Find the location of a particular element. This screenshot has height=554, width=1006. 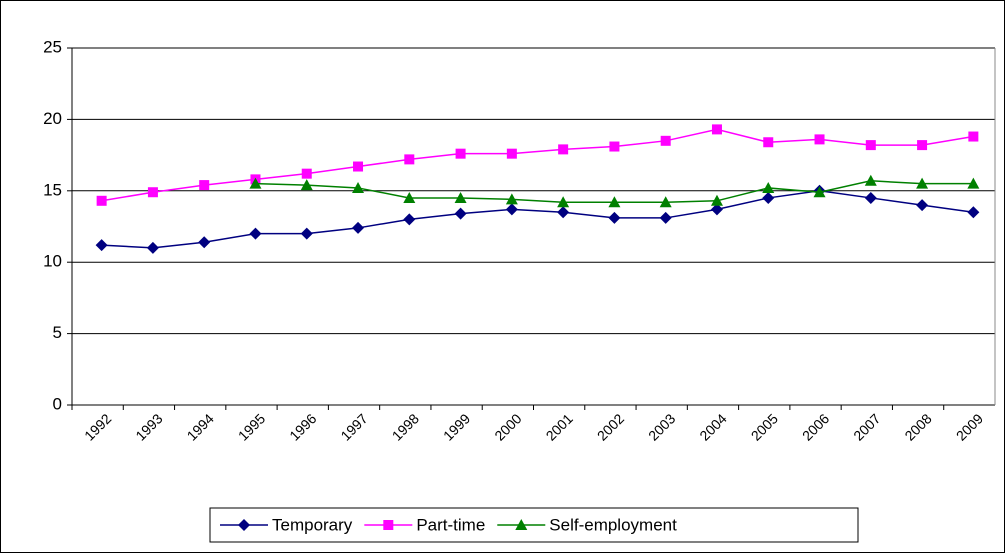

y-tick-label: 10 is located at coordinates (52, 261).